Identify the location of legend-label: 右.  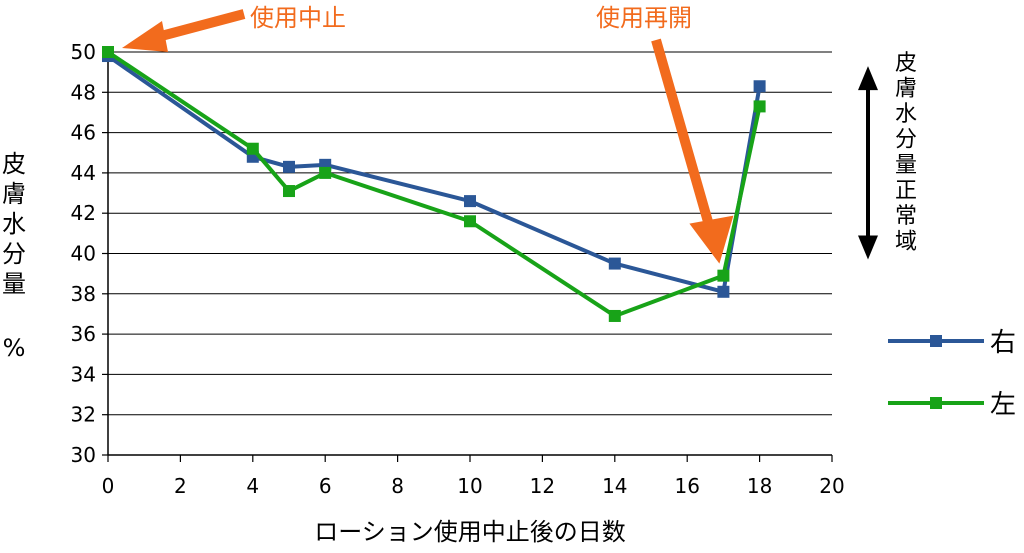
(1003, 343).